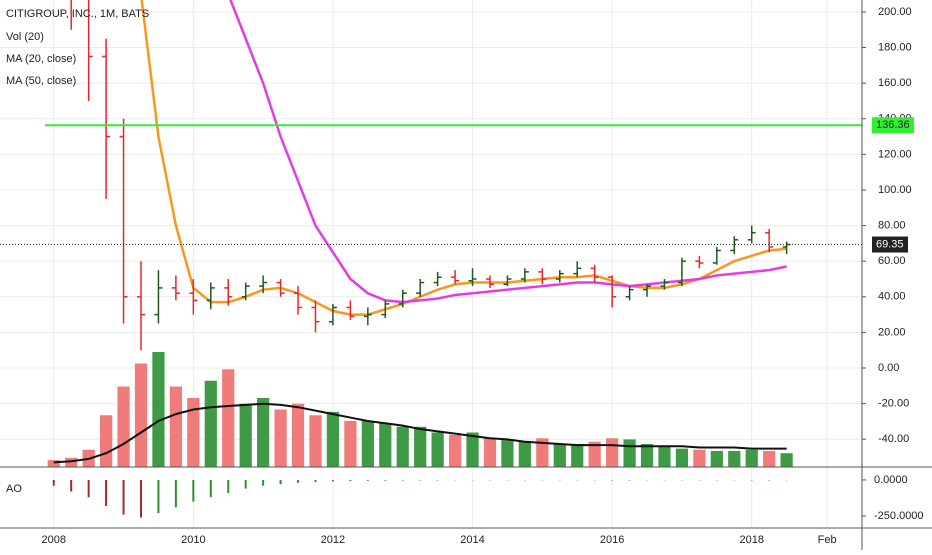  Describe the element at coordinates (888, 368) in the screenshot. I see `y-tick-label: 0.00` at that location.